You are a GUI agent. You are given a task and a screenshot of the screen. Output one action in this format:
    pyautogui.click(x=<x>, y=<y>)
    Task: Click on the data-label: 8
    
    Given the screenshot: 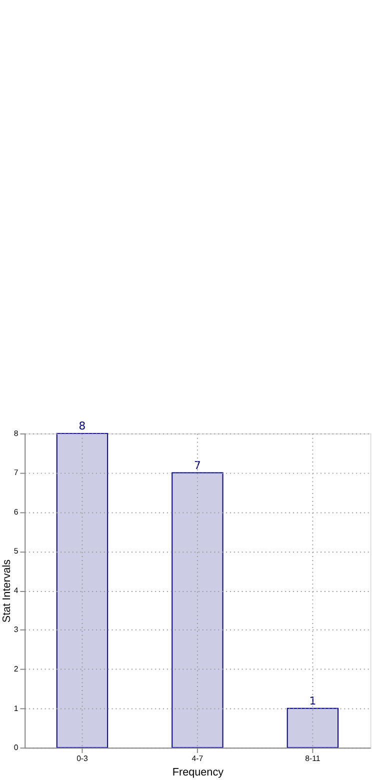 What is the action you would take?
    pyautogui.click(x=82, y=425)
    